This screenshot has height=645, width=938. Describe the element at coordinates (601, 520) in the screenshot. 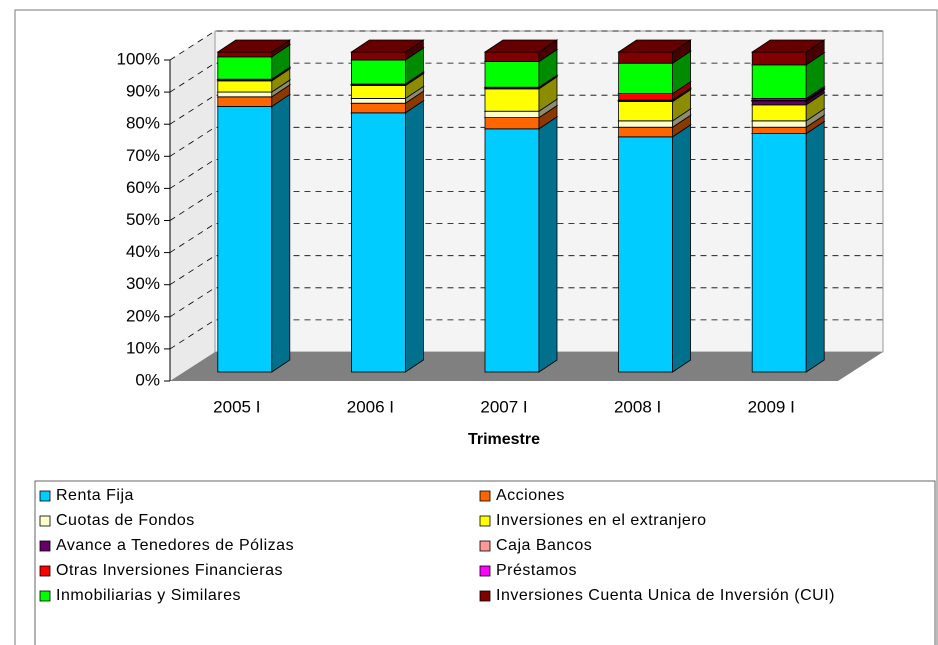

I see `legend-label: Inversiones en el extranjero` at that location.